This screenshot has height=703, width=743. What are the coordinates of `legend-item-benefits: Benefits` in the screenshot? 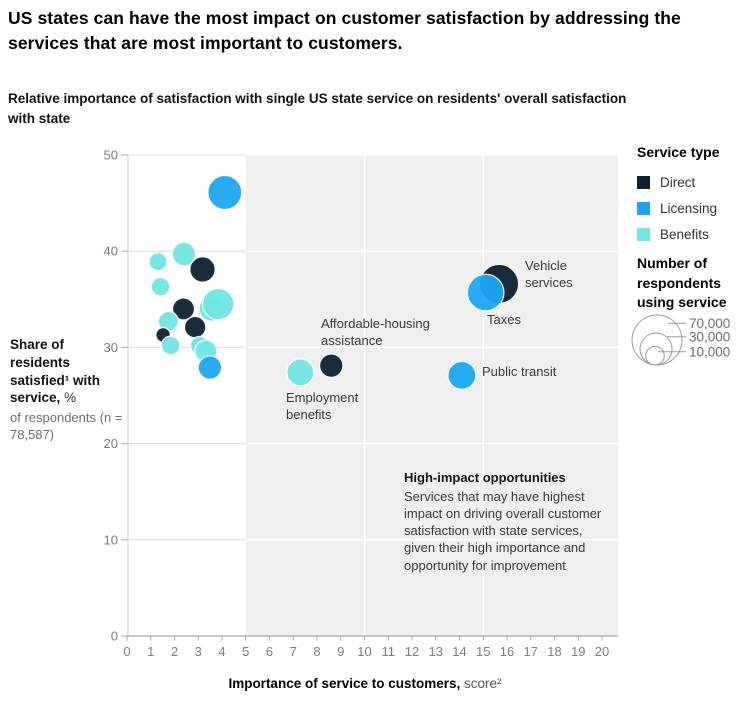 It's located at (678, 234).